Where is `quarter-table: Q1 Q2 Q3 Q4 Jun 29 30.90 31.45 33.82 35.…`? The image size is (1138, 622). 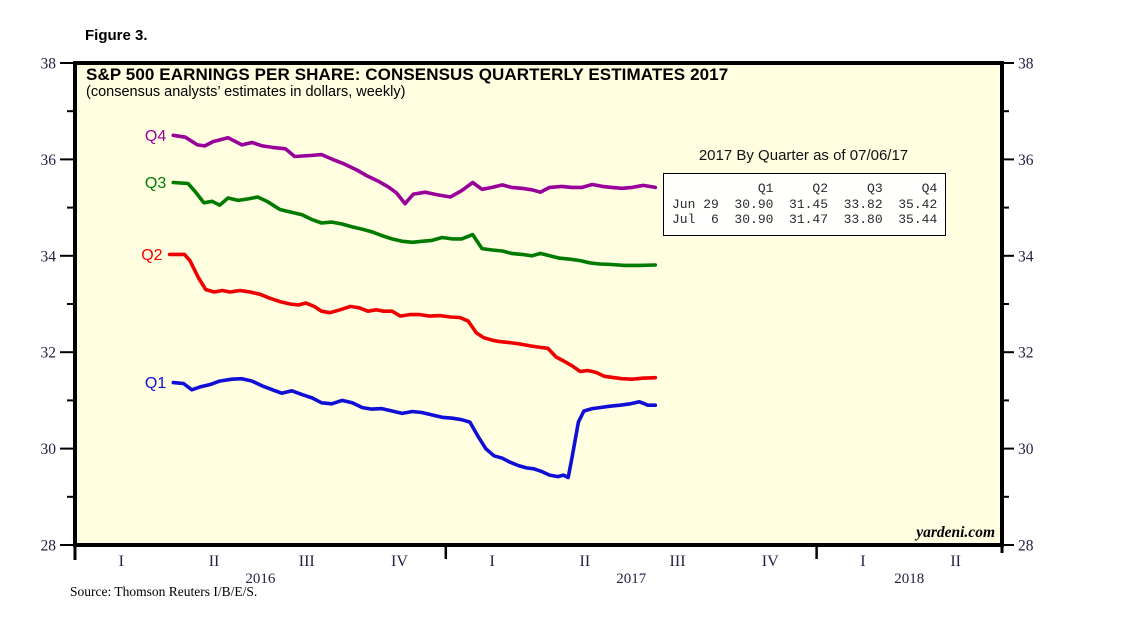
quarter-table: Q1 Q2 Q3 Q4 Jun 29 30.90 31.45 33.82 35.… is located at coordinates (804, 204).